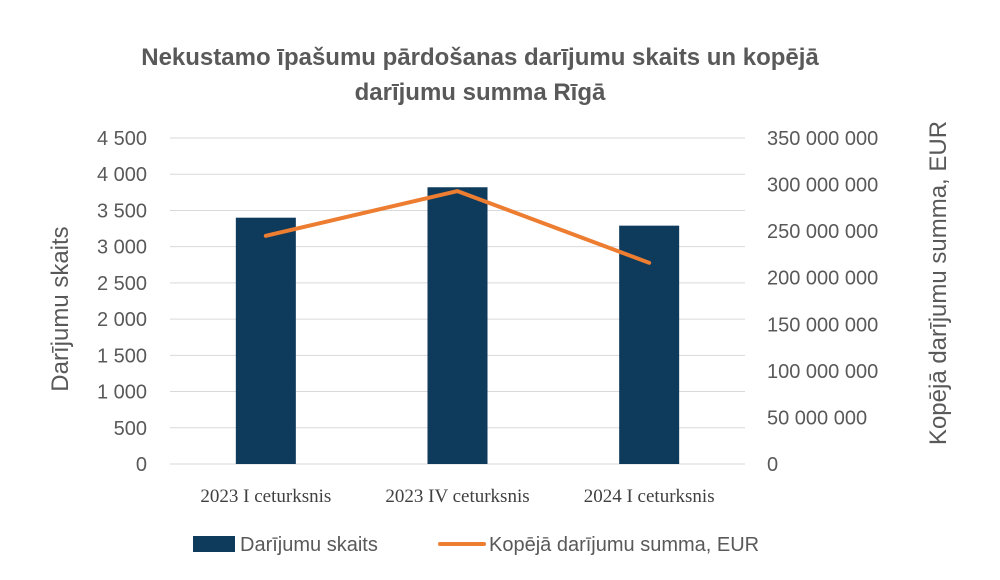 The width and height of the screenshot is (1000, 580). Describe the element at coordinates (214, 544) in the screenshot. I see `legend-swatch-bar` at that location.